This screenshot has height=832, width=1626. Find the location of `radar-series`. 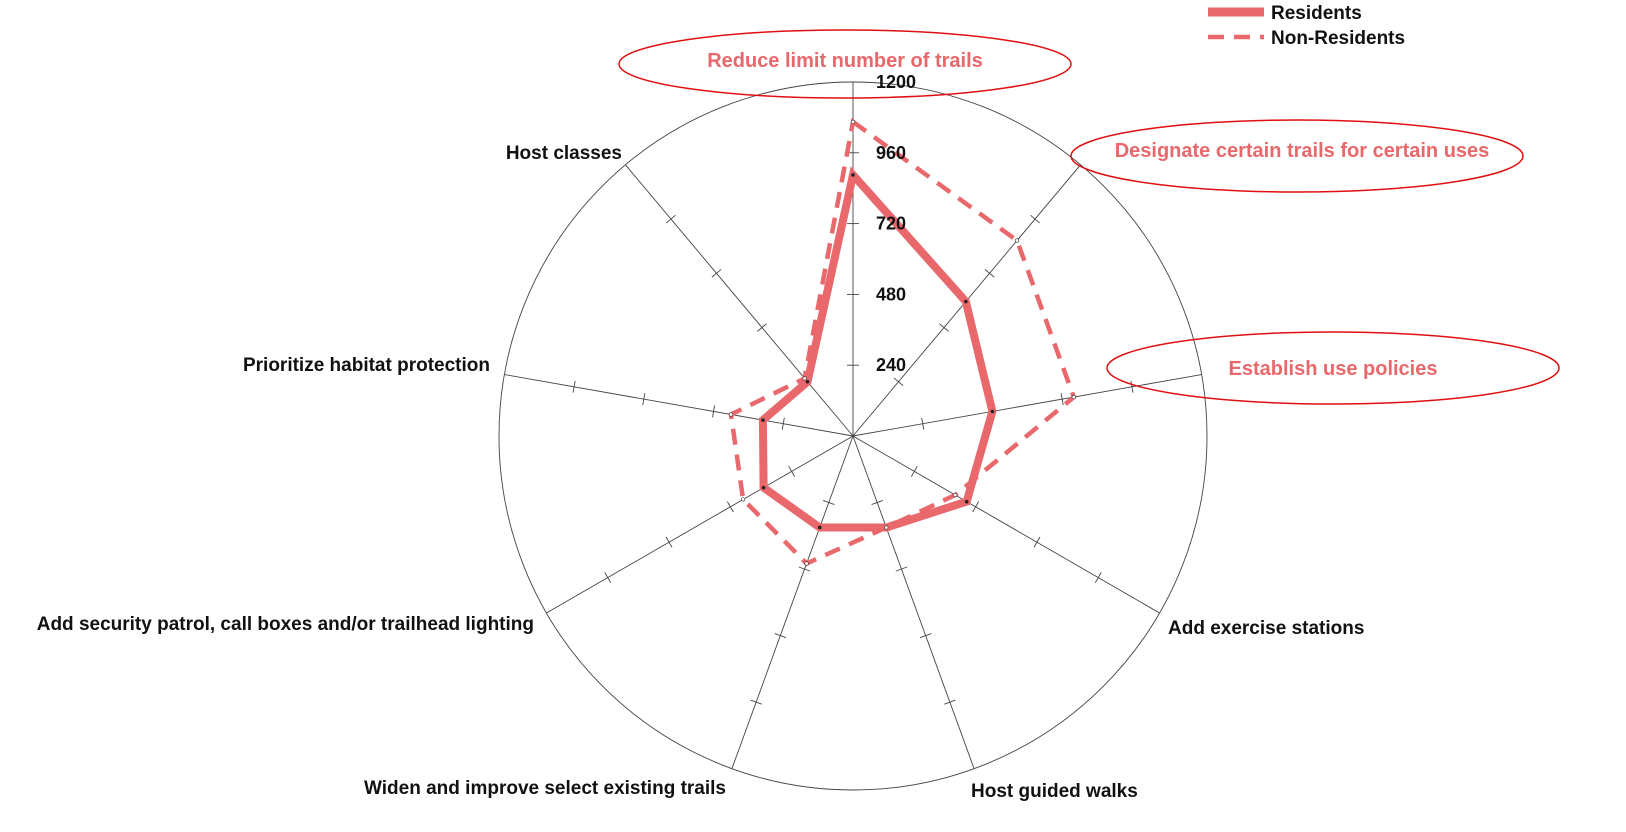

radar-series is located at coordinates (902, 342).